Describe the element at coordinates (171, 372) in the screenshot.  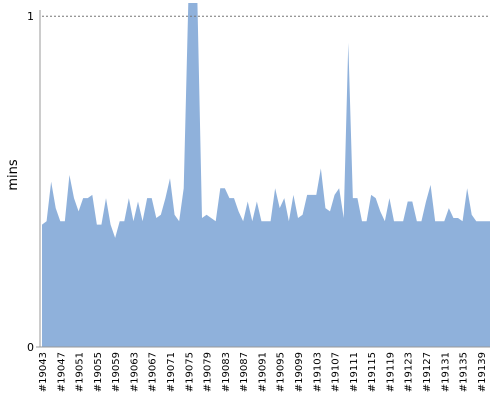
I see `x-tick-label: #19071` at that location.